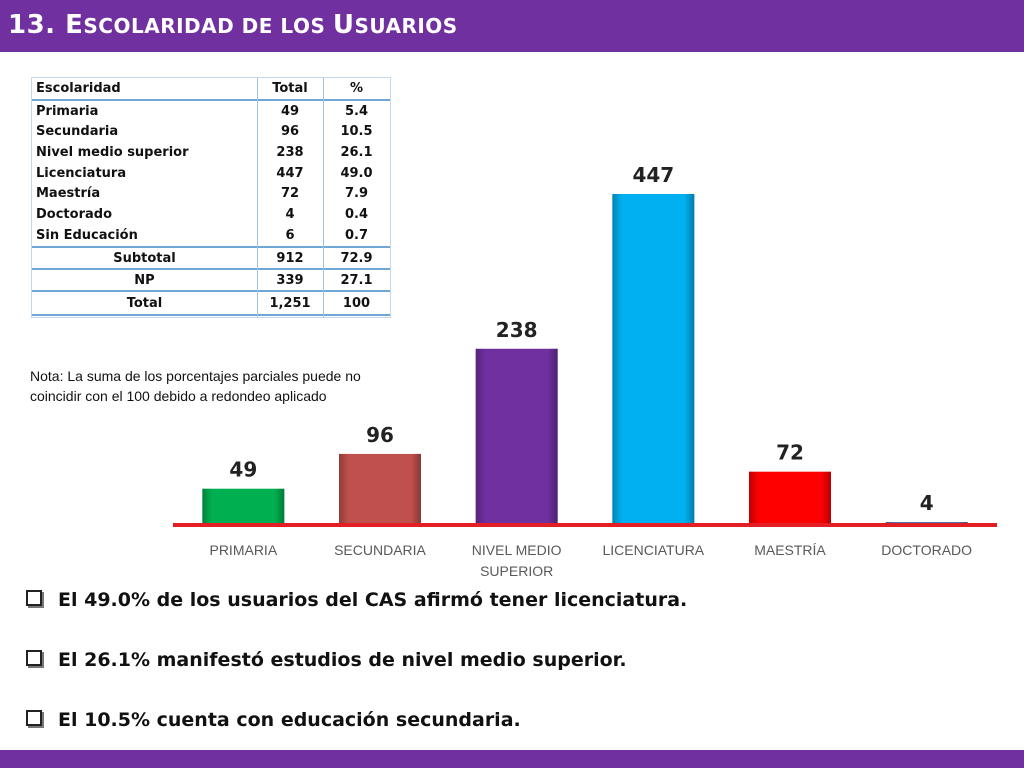 Image resolution: width=1024 pixels, height=768 pixels. What do you see at coordinates (380, 435) in the screenshot?
I see `data-label: 96` at bounding box center [380, 435].